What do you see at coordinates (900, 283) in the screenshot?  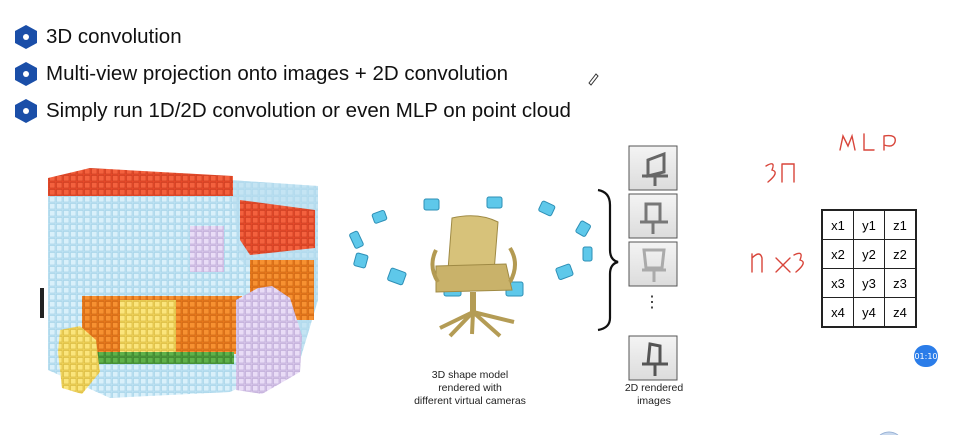 I see `table-cell: z3` at bounding box center [900, 283].